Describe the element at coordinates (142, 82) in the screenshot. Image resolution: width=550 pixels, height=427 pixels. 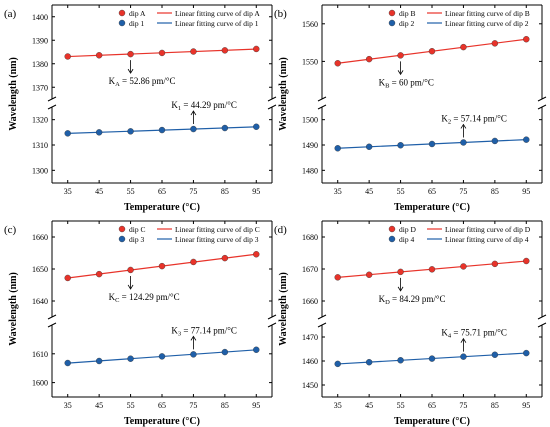
I see `slope-annotation-upper: KA = 52.86 pm/°C` at that location.